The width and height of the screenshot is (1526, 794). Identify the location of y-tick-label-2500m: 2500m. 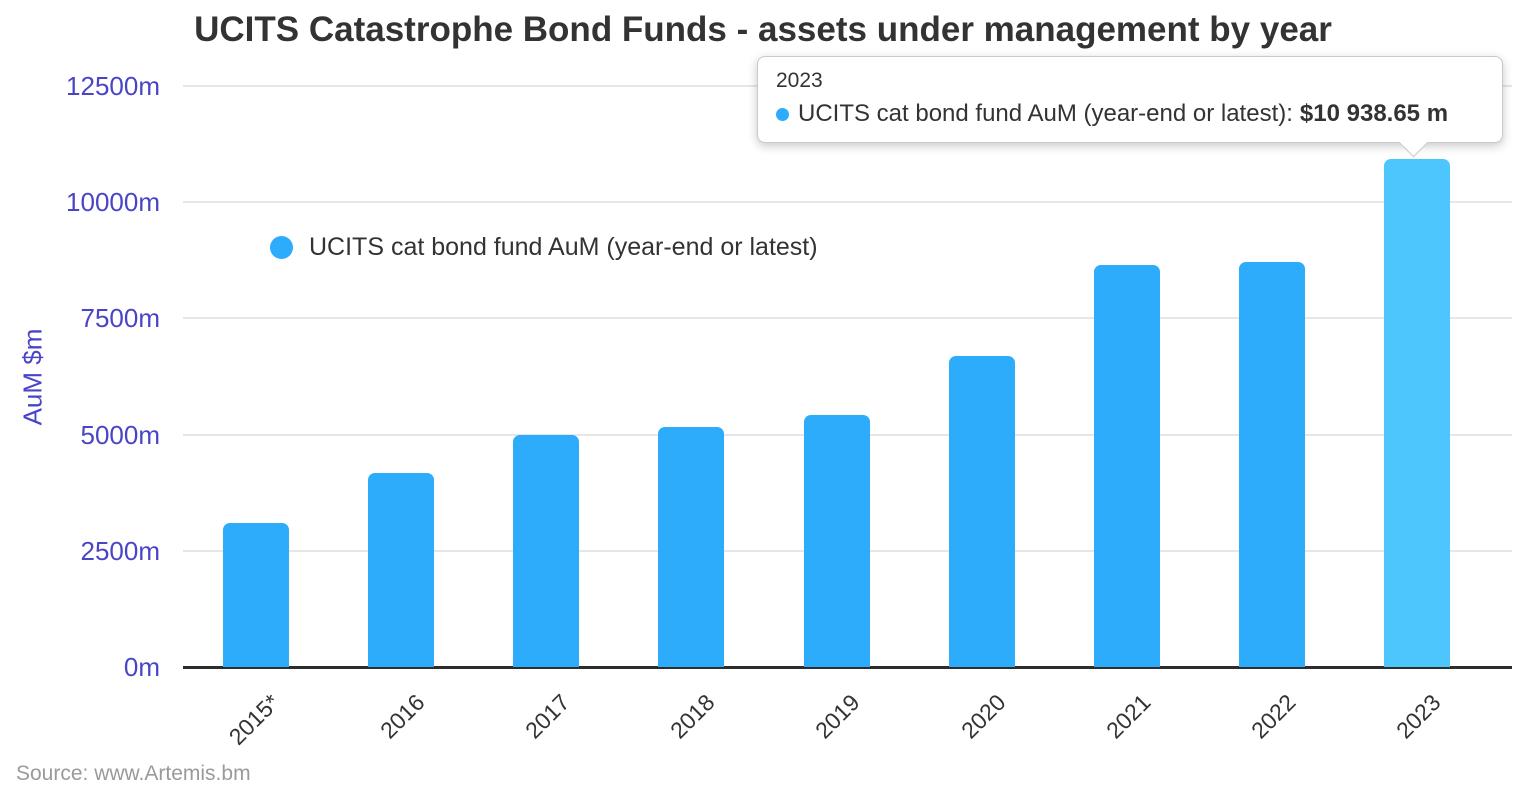
(120, 550).